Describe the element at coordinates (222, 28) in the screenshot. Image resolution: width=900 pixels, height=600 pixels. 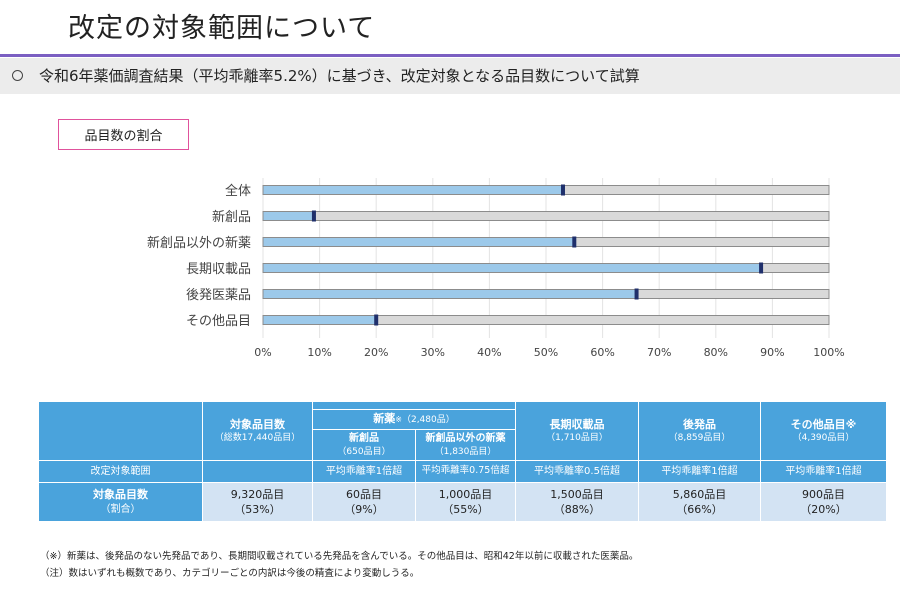
I see `page-title: 改定の対象範囲について` at that location.